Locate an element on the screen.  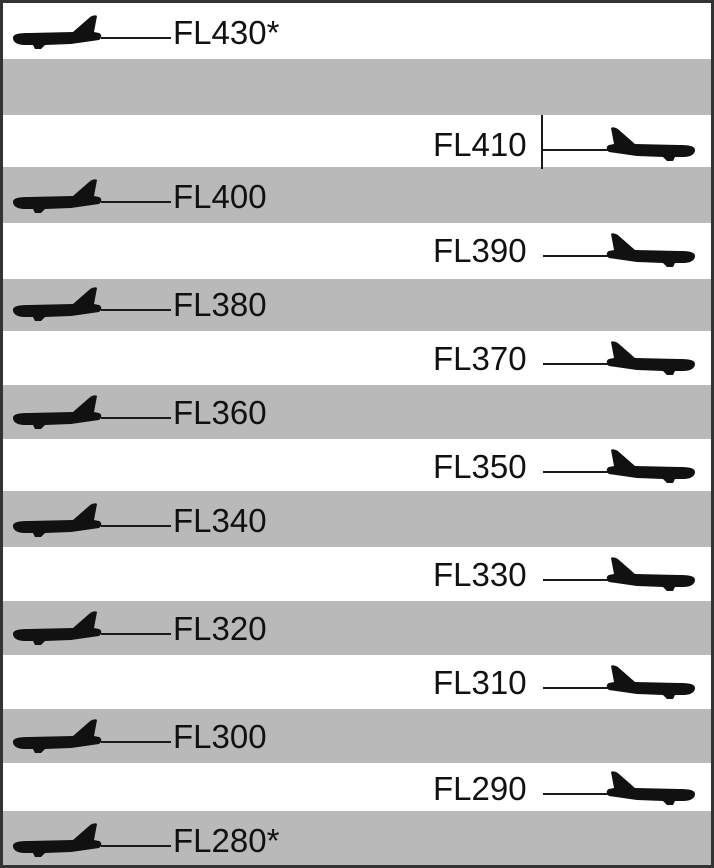
level-label: FL390 is located at coordinates (480, 250).